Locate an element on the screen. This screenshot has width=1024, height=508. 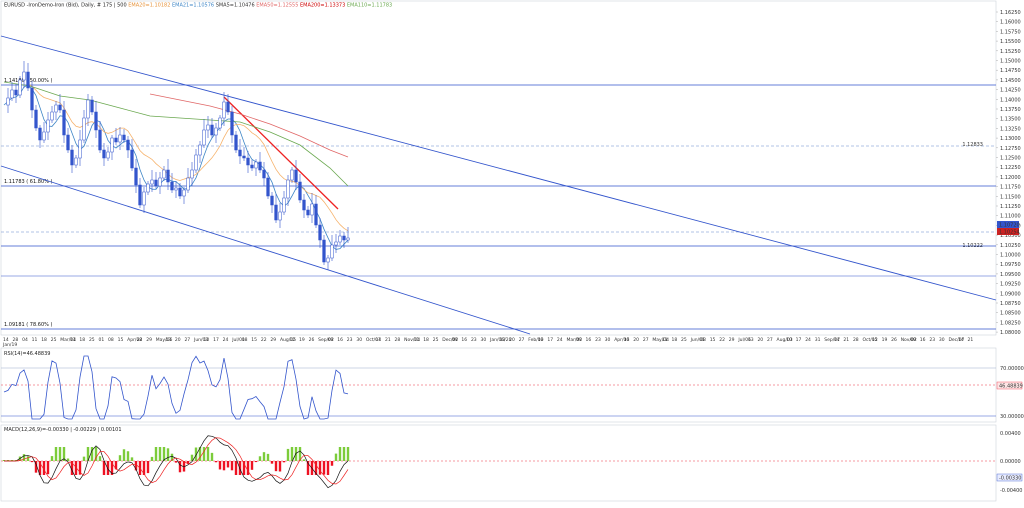
candlesticks is located at coordinates (178, 165).